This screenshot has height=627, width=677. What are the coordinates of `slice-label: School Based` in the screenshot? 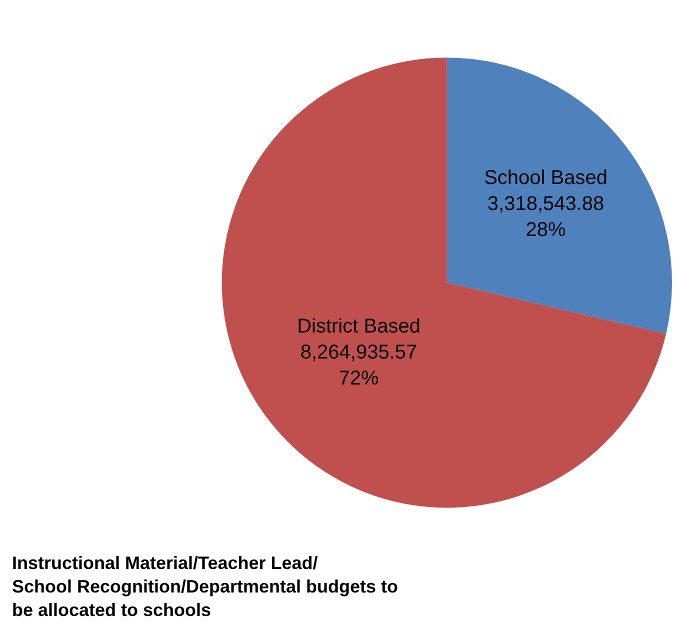 It's located at (546, 178).